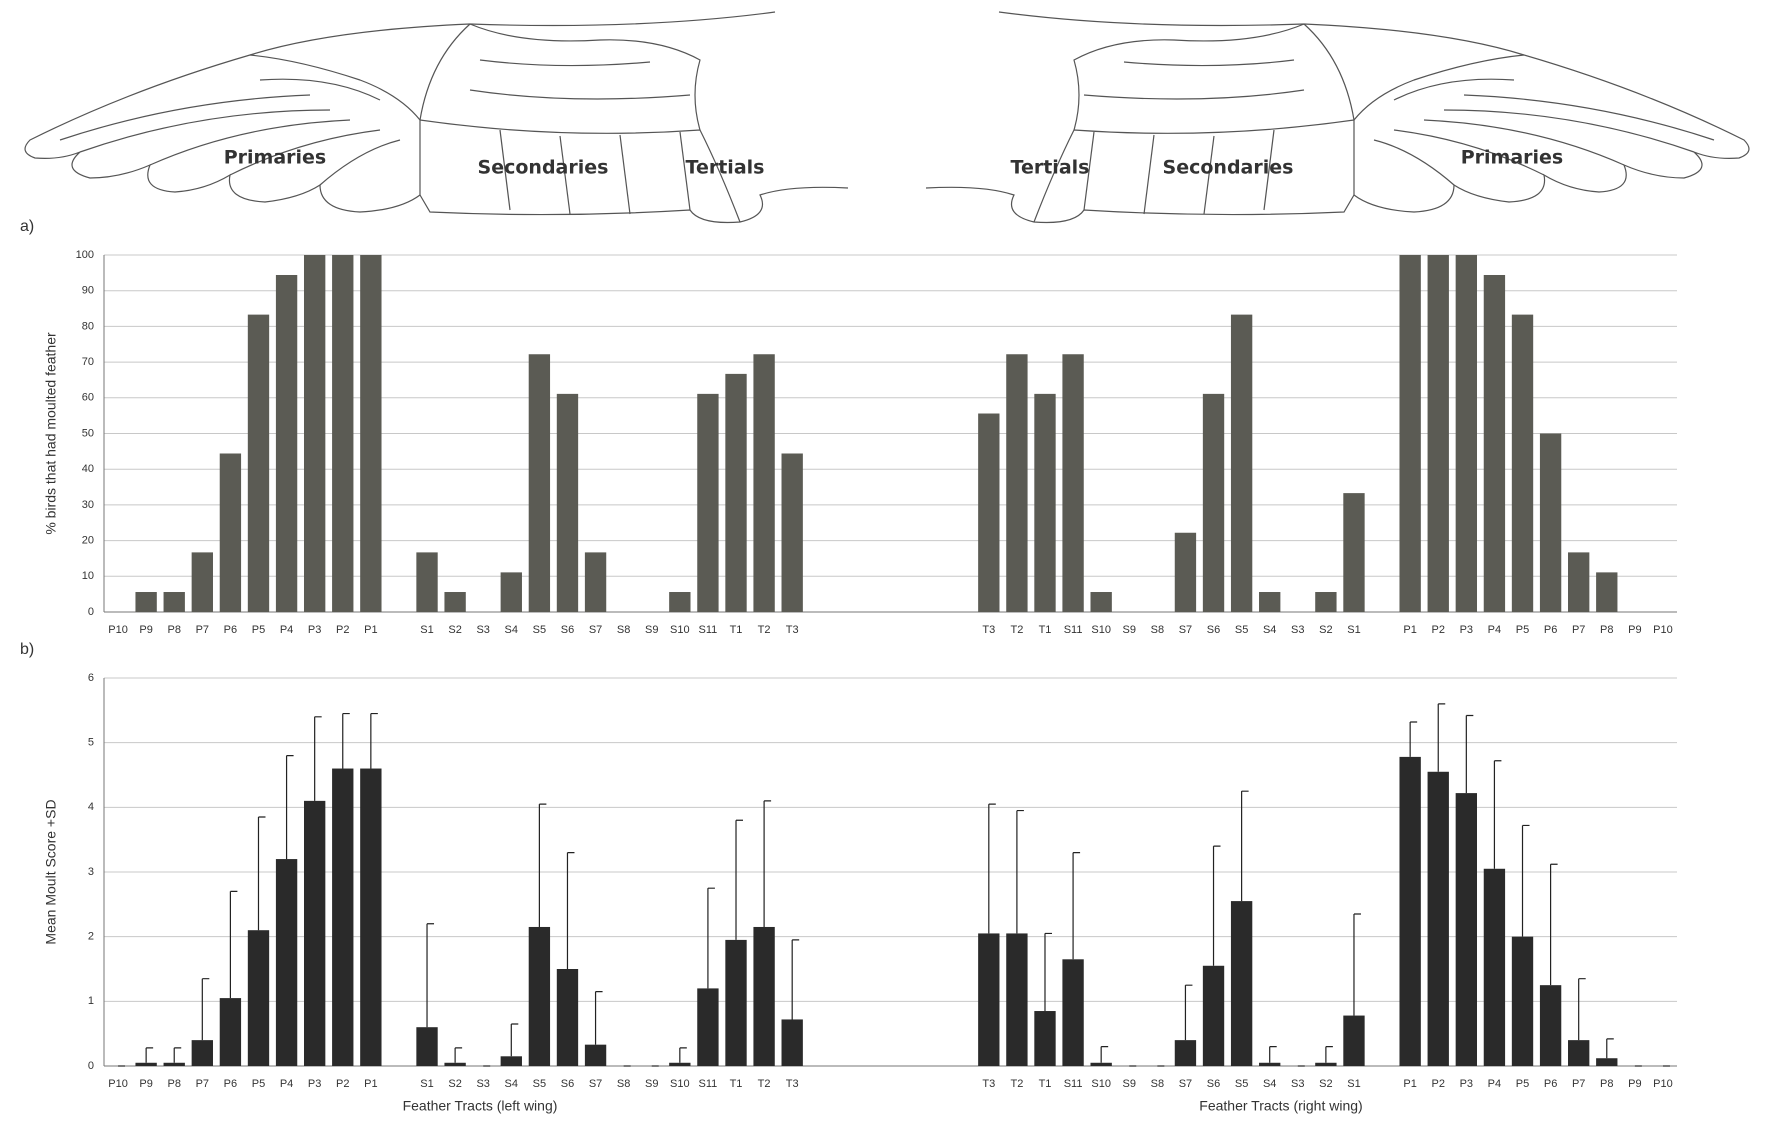  What do you see at coordinates (1297, 630) in the screenshot?
I see `x-tick-label: S3` at bounding box center [1297, 630].